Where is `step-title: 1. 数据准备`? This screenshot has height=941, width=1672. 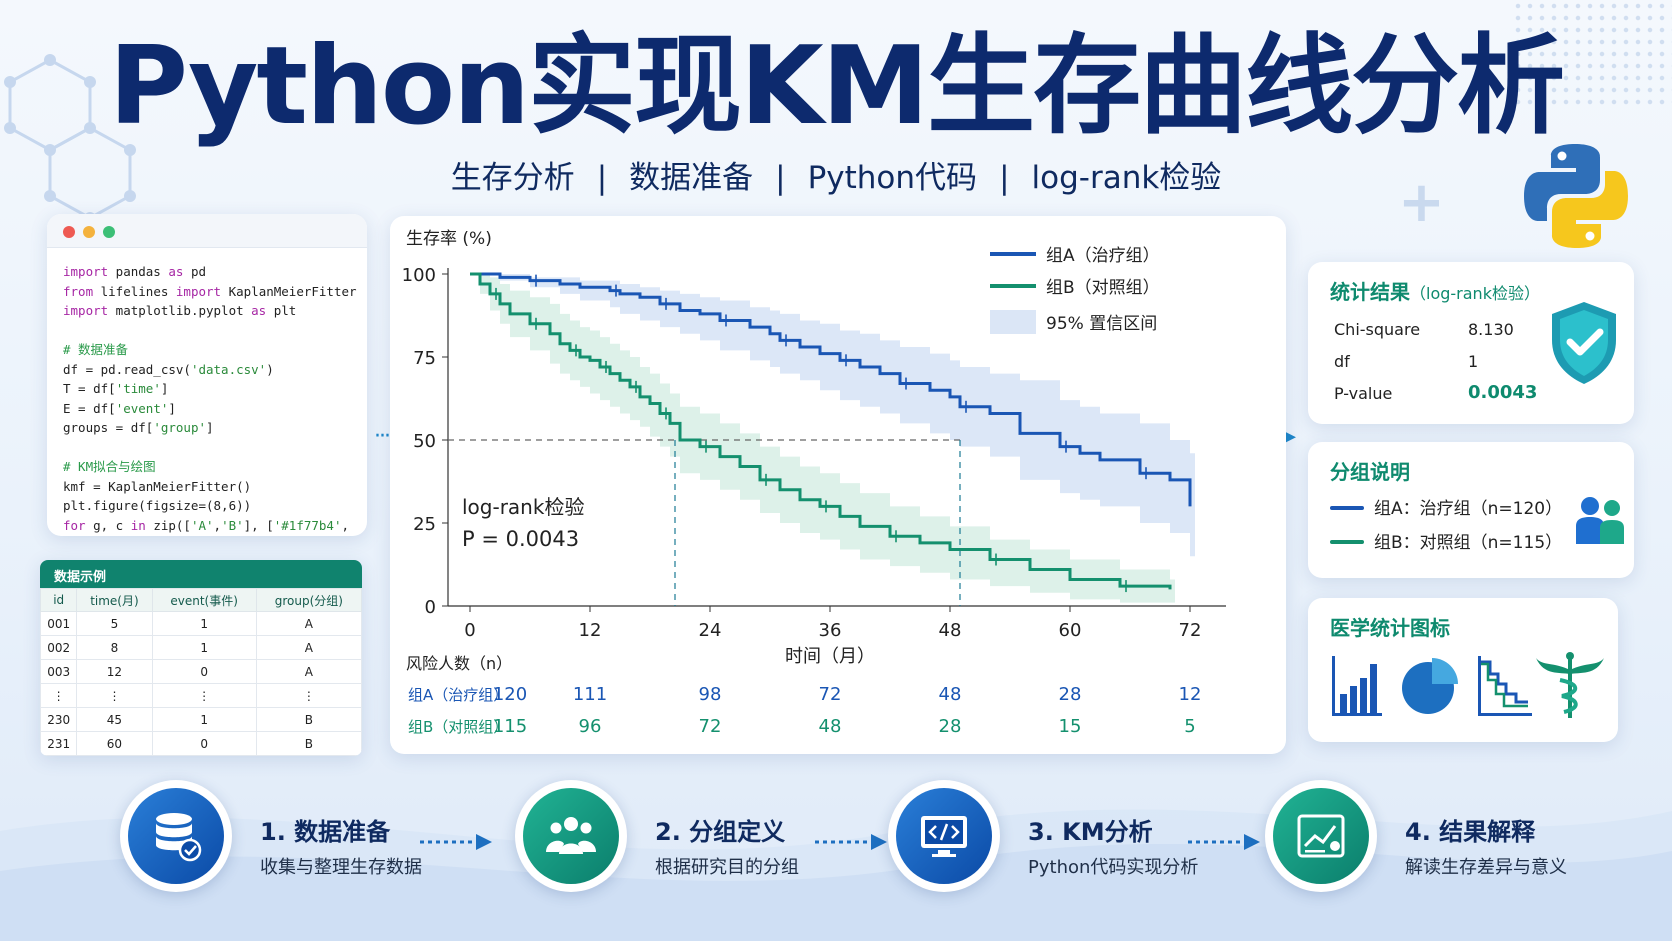 step-title: 1. 数据准备 is located at coordinates (325, 832).